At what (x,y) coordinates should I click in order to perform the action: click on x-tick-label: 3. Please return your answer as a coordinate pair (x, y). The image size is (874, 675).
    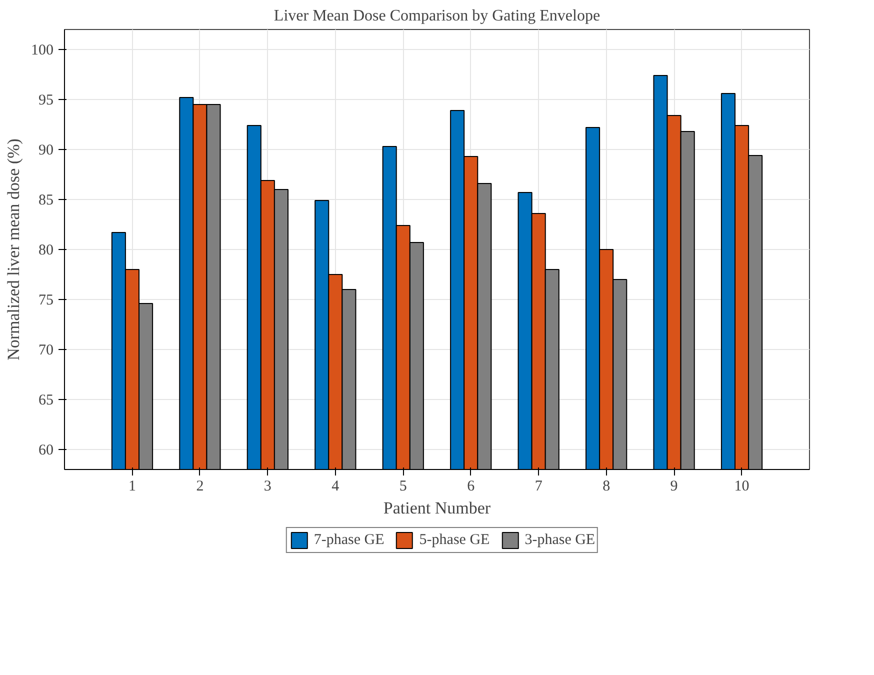
    Looking at the image, I should click on (268, 486).